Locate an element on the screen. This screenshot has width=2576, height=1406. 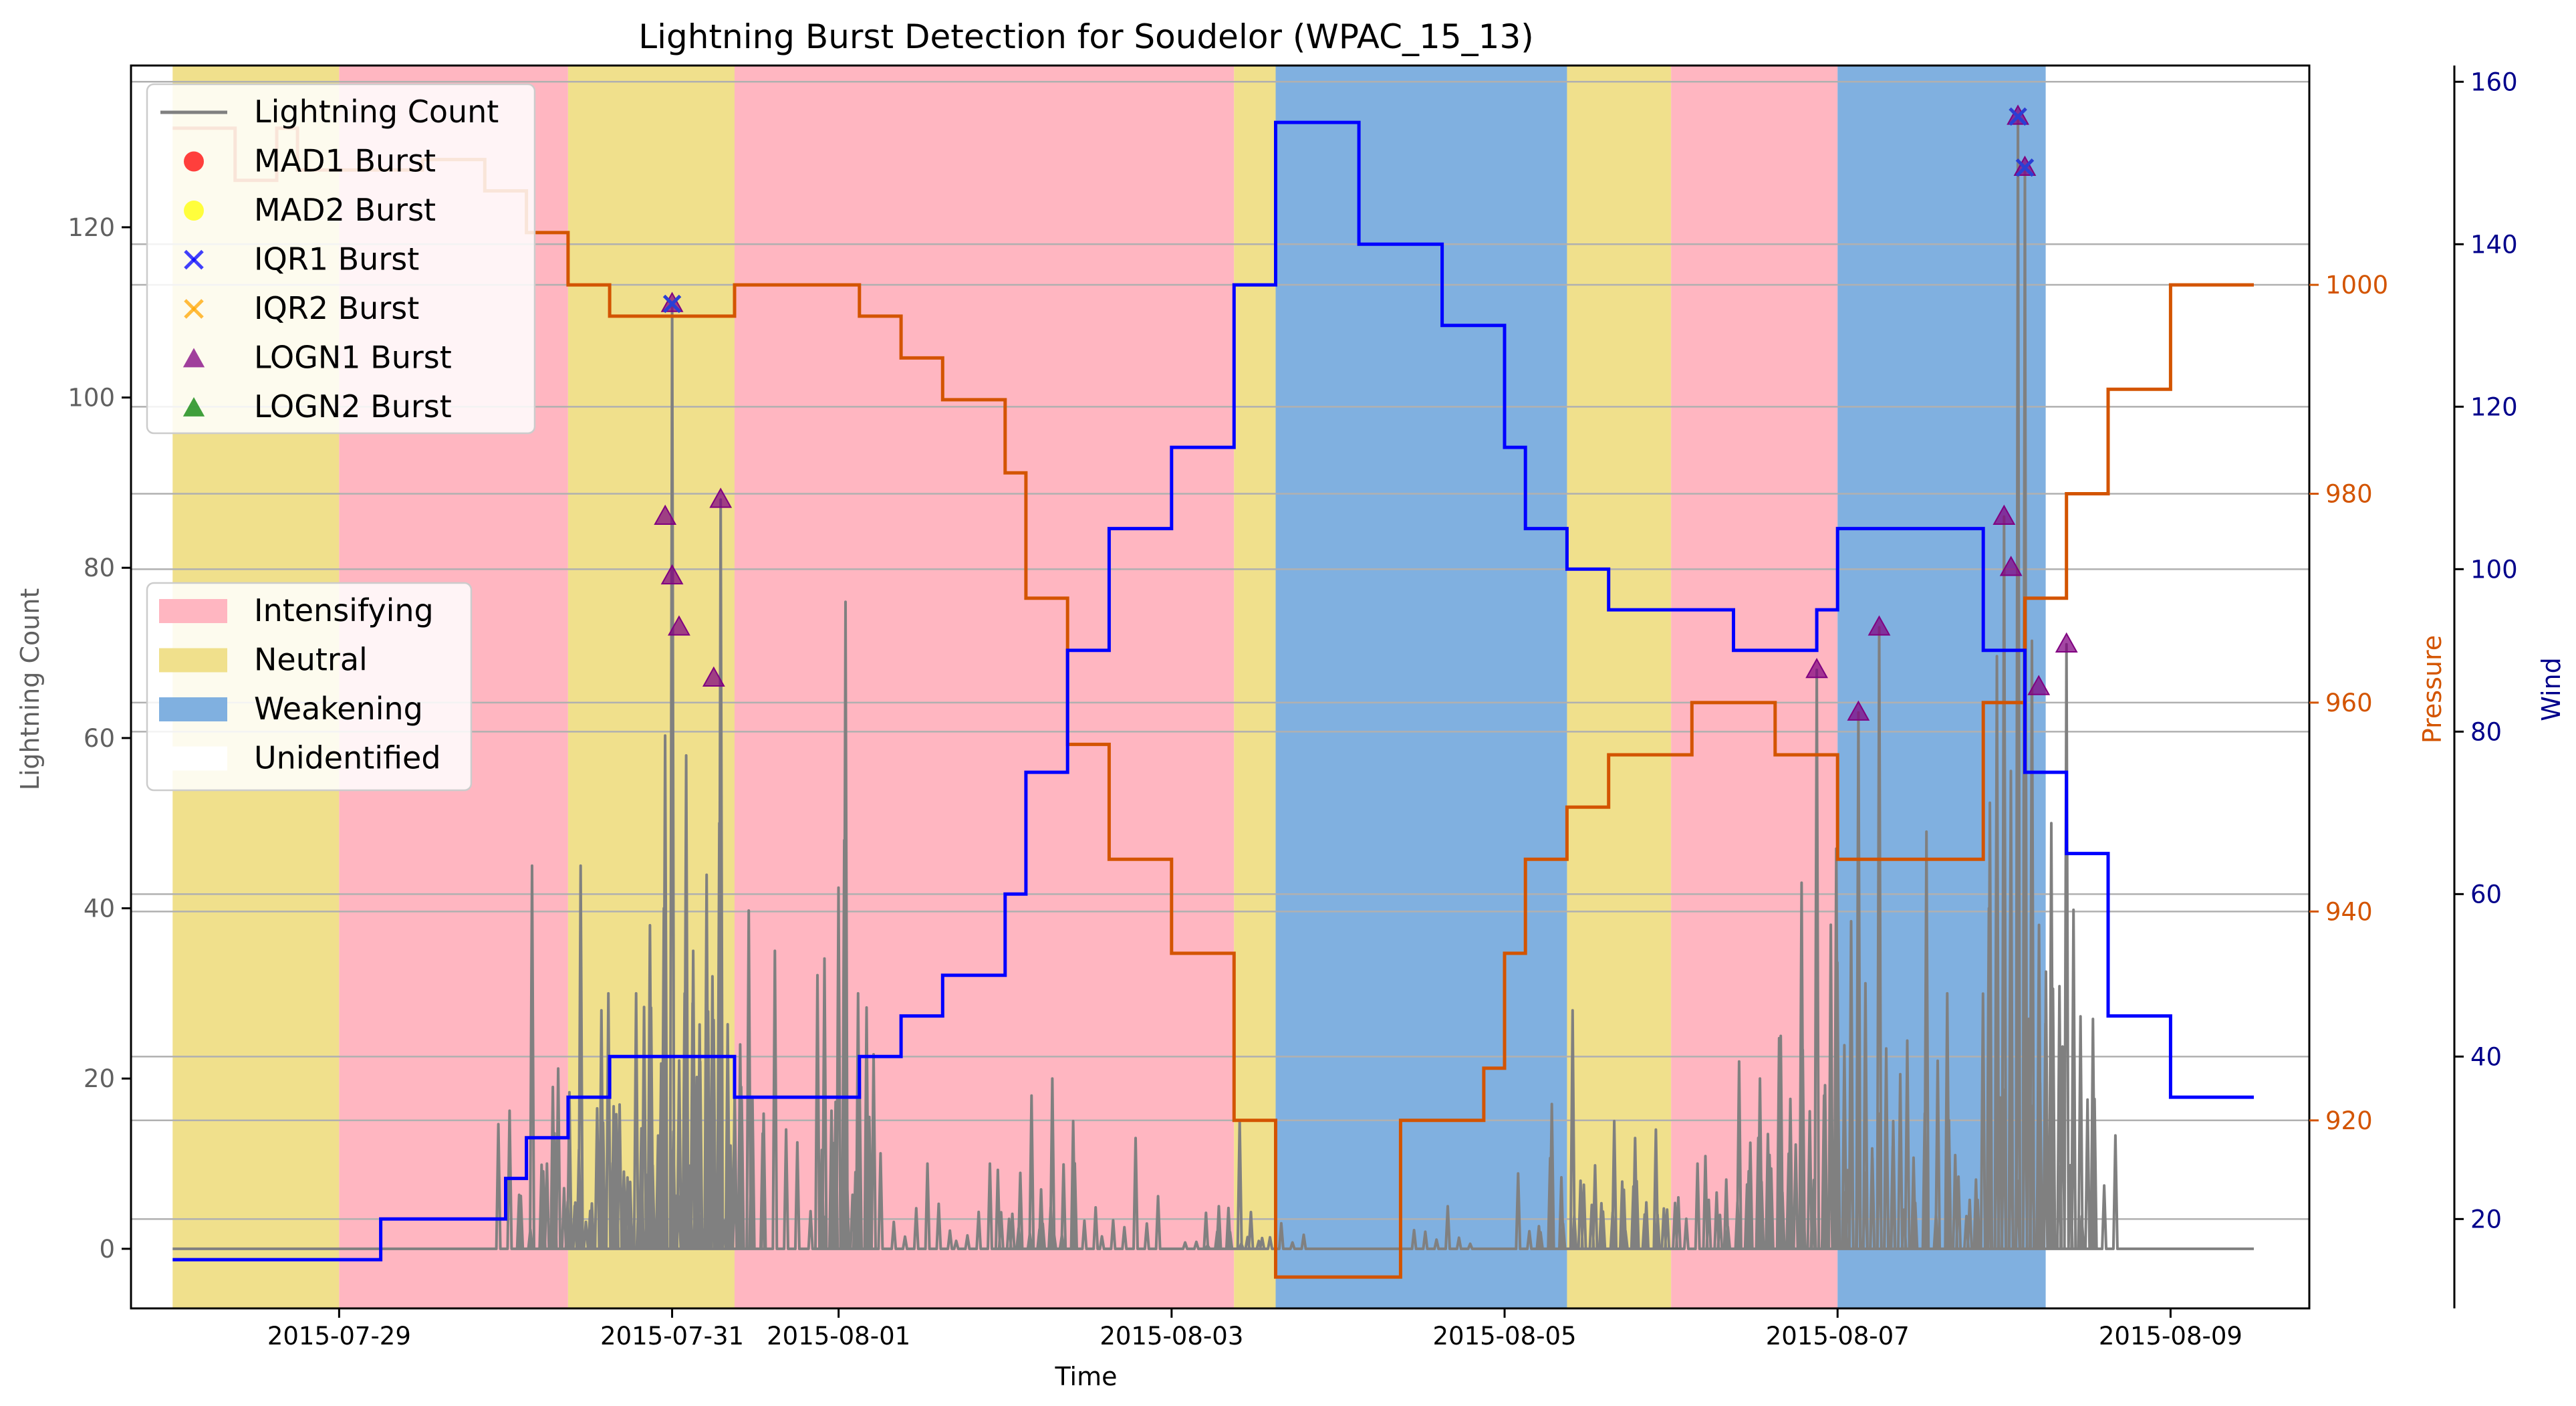
x-tick-label: 2015-08-01 is located at coordinates (839, 1336).